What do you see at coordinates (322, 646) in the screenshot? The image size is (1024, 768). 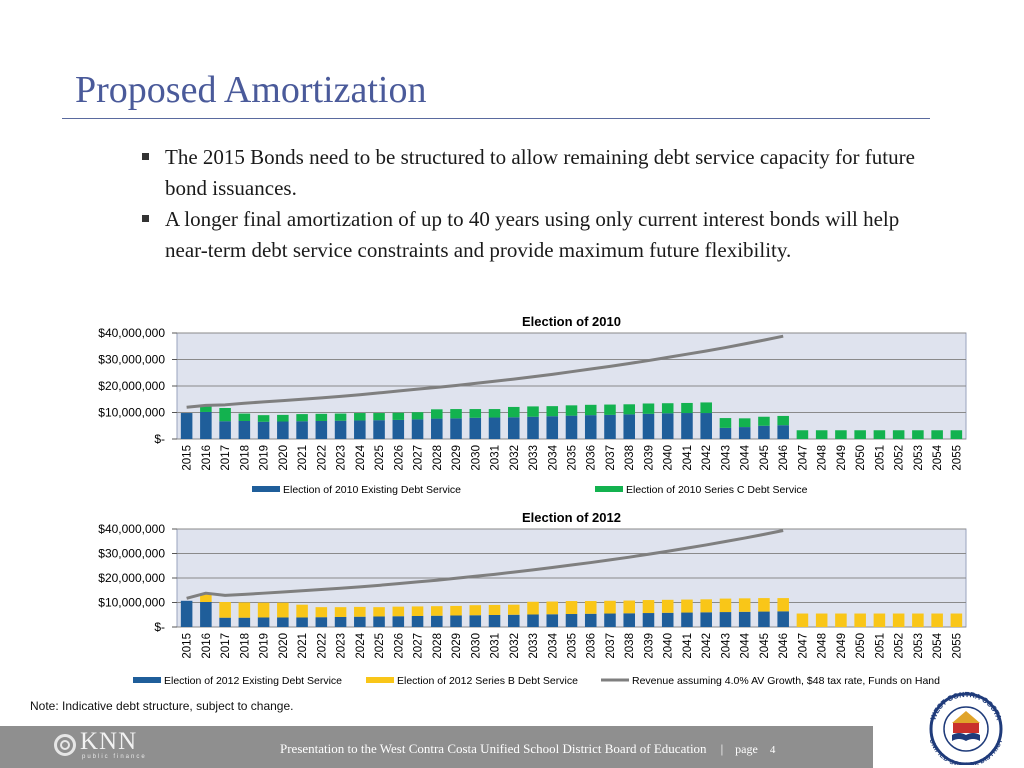 I see `x-tick-label: 2022` at bounding box center [322, 646].